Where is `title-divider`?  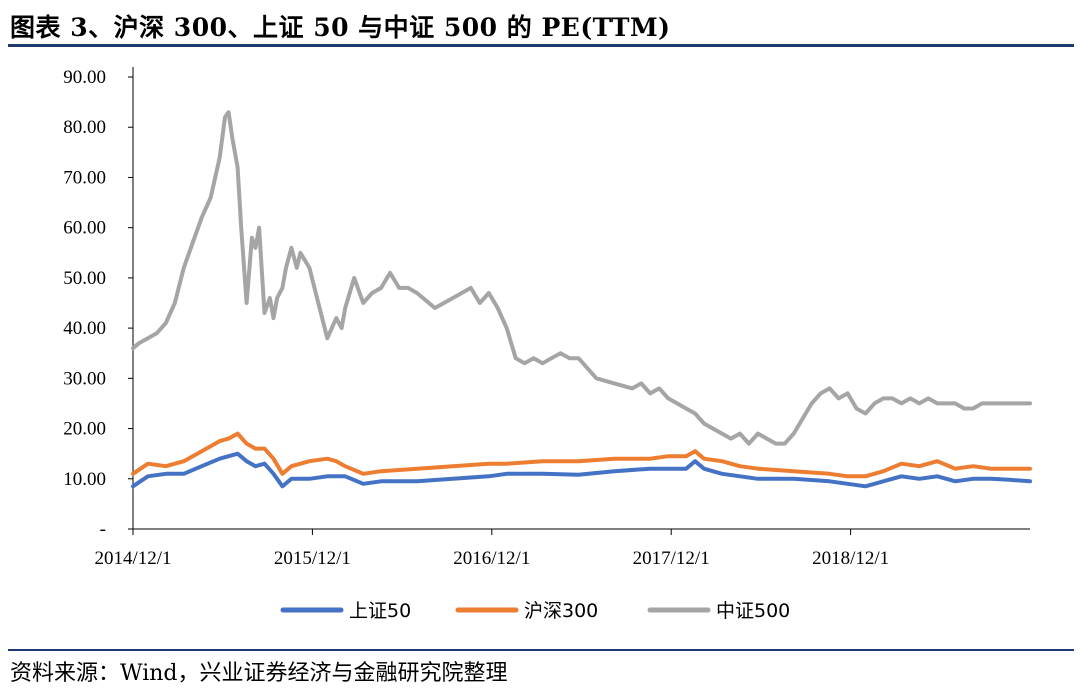 title-divider is located at coordinates (541, 45).